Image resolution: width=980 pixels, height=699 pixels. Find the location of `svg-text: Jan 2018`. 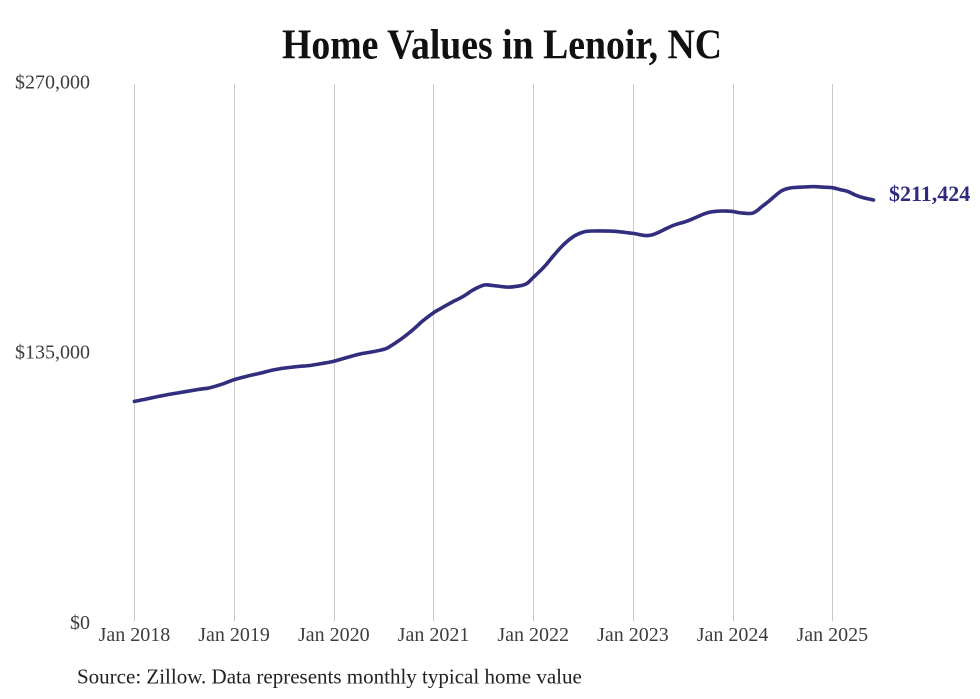

svg-text: Jan 2018 is located at coordinates (135, 635).